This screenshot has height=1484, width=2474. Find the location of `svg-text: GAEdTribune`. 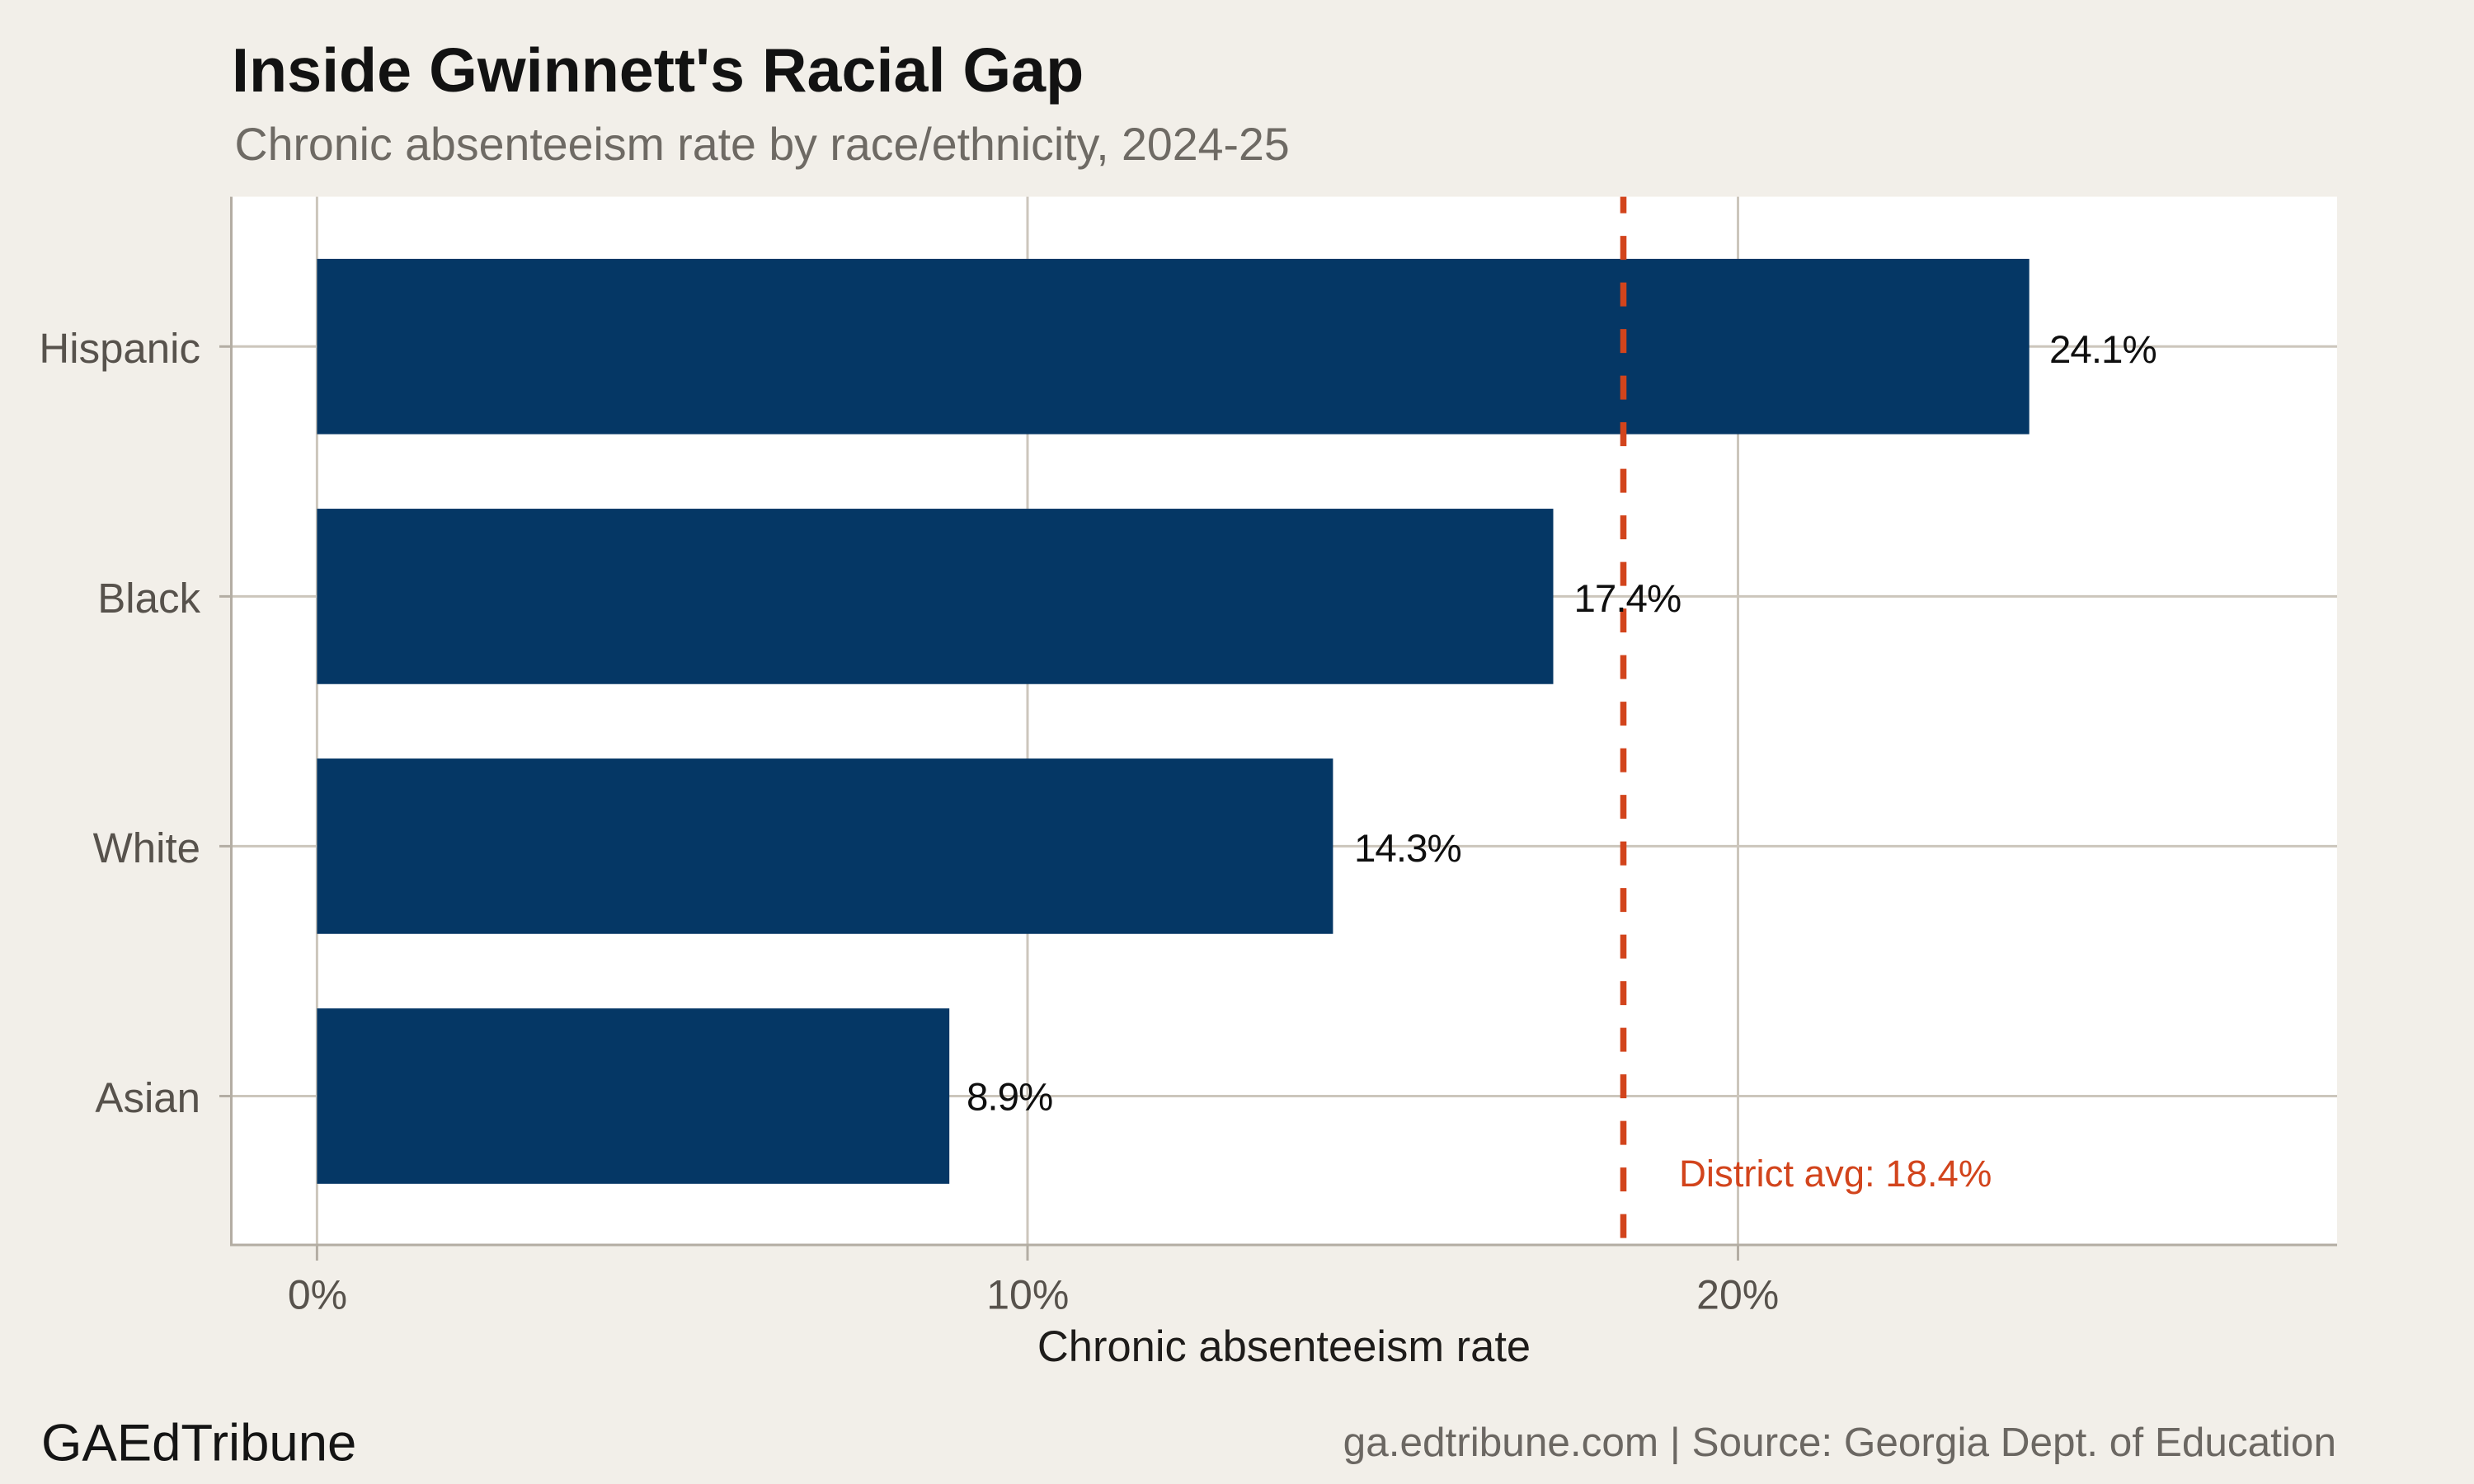

svg-text: GAEdTribune is located at coordinates (198, 1443).